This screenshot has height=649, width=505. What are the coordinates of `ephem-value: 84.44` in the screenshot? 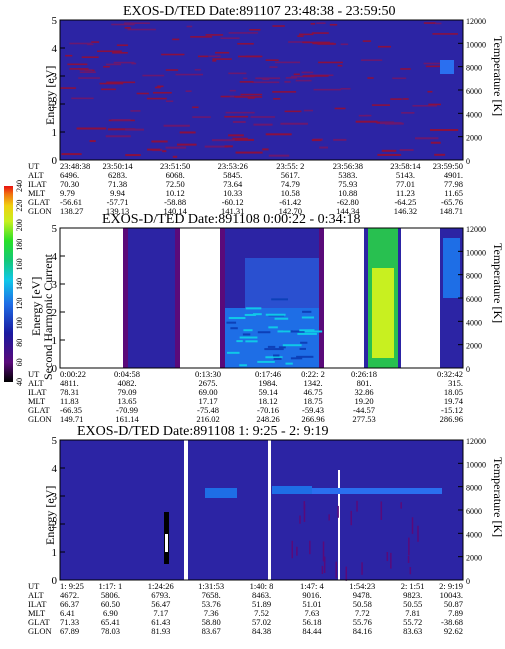 It's located at (312, 631).